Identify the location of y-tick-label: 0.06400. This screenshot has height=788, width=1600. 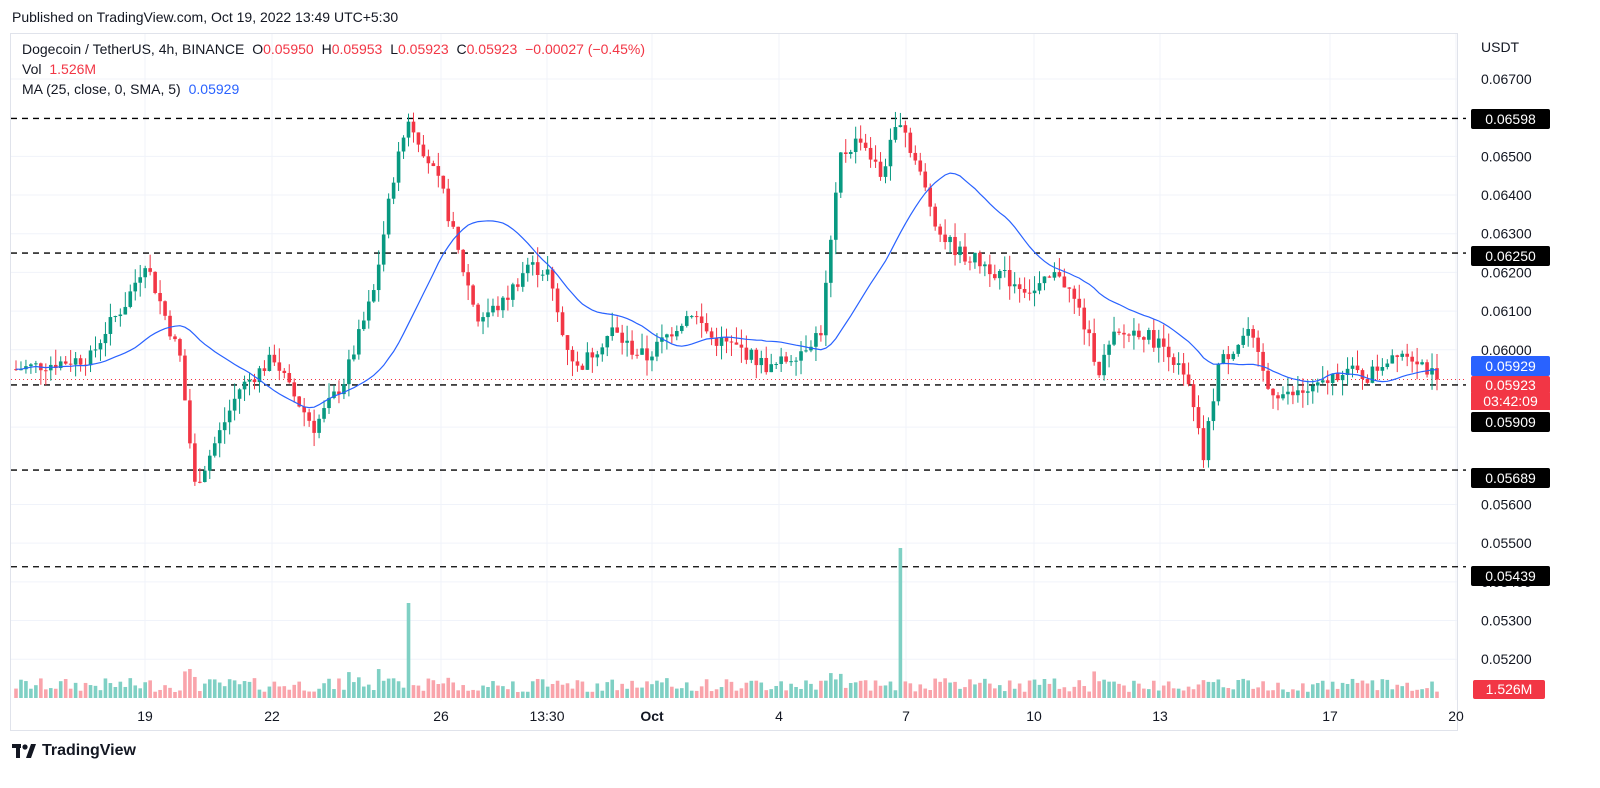
(1506, 195).